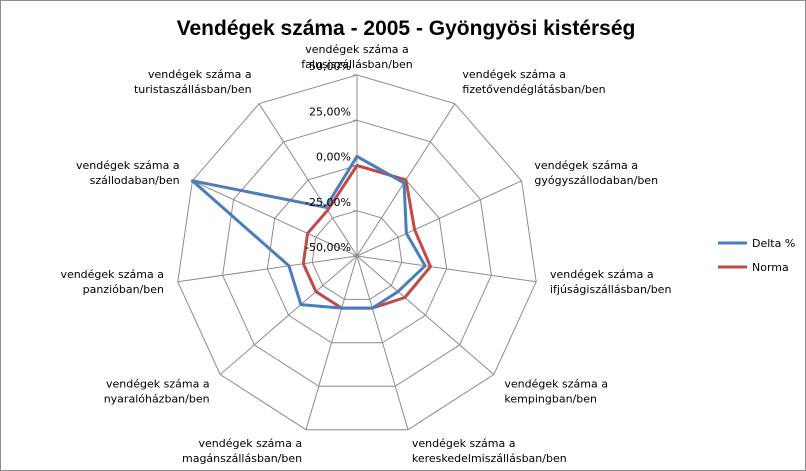  What do you see at coordinates (330, 111) in the screenshot?
I see `tick-label: 25,00%` at bounding box center [330, 111].